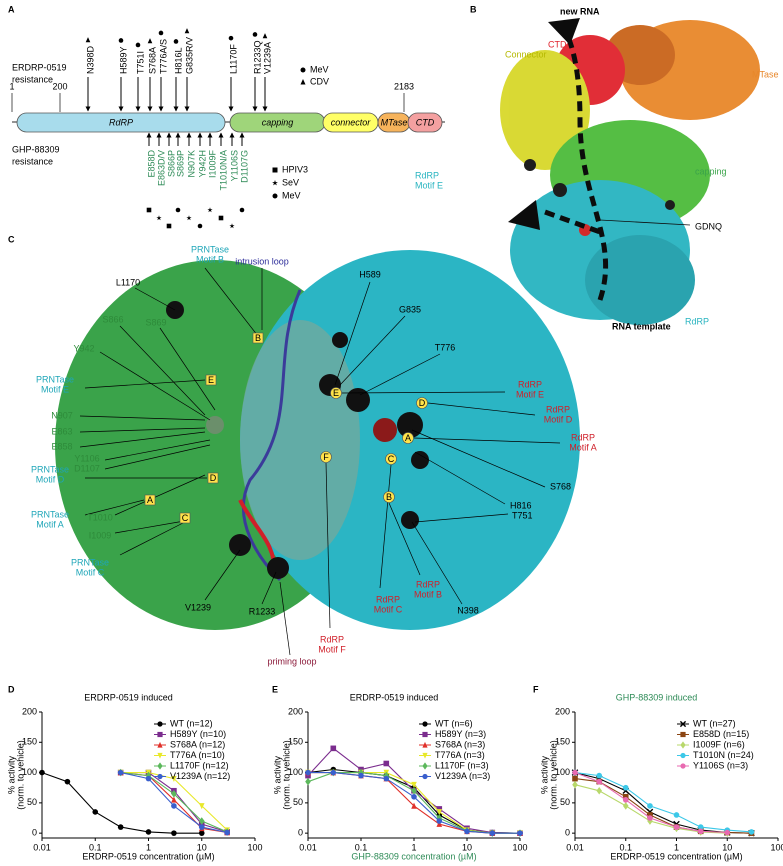  What do you see at coordinates (522, 515) in the screenshot?
I see `structure-label: T751` at bounding box center [522, 515].